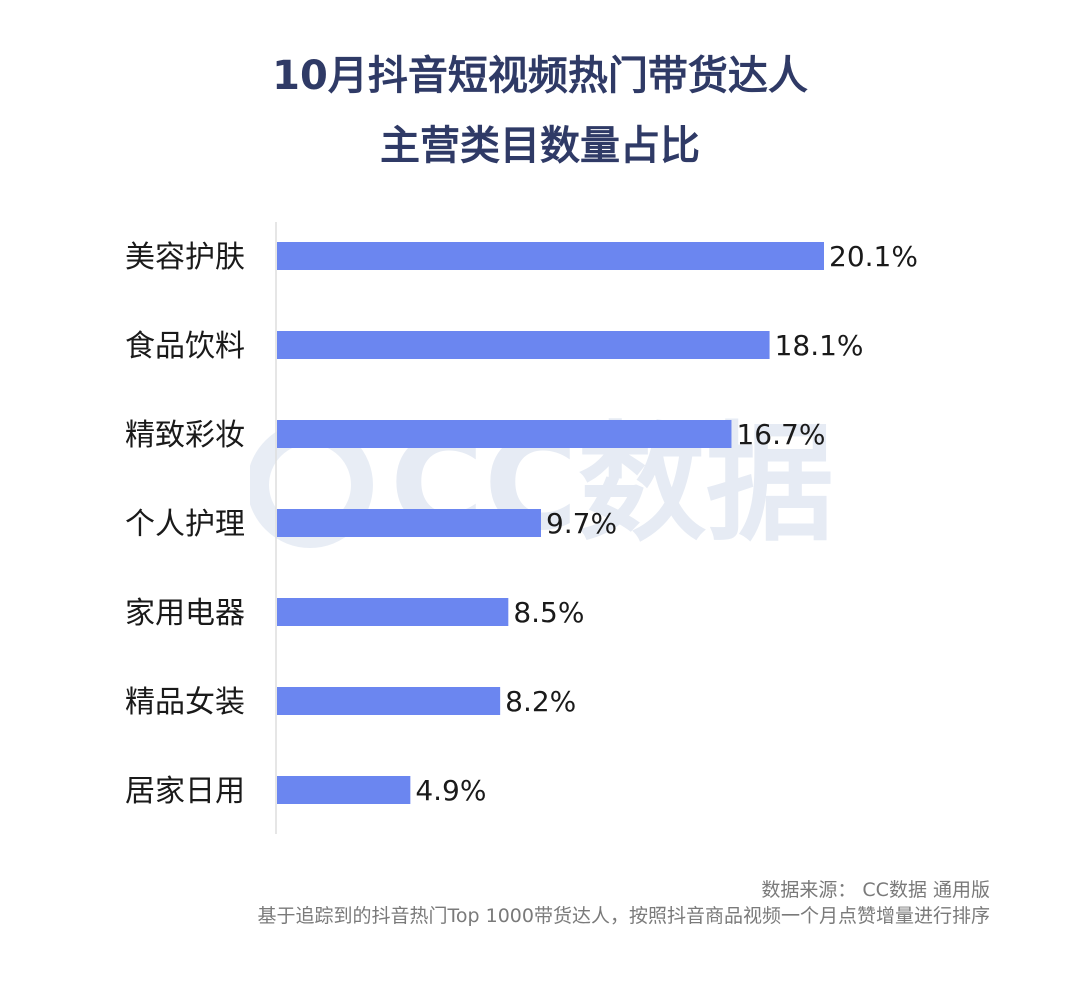 This screenshot has height=987, width=1080. What do you see at coordinates (581, 523) in the screenshot?
I see `value-label: 9.7%` at bounding box center [581, 523].